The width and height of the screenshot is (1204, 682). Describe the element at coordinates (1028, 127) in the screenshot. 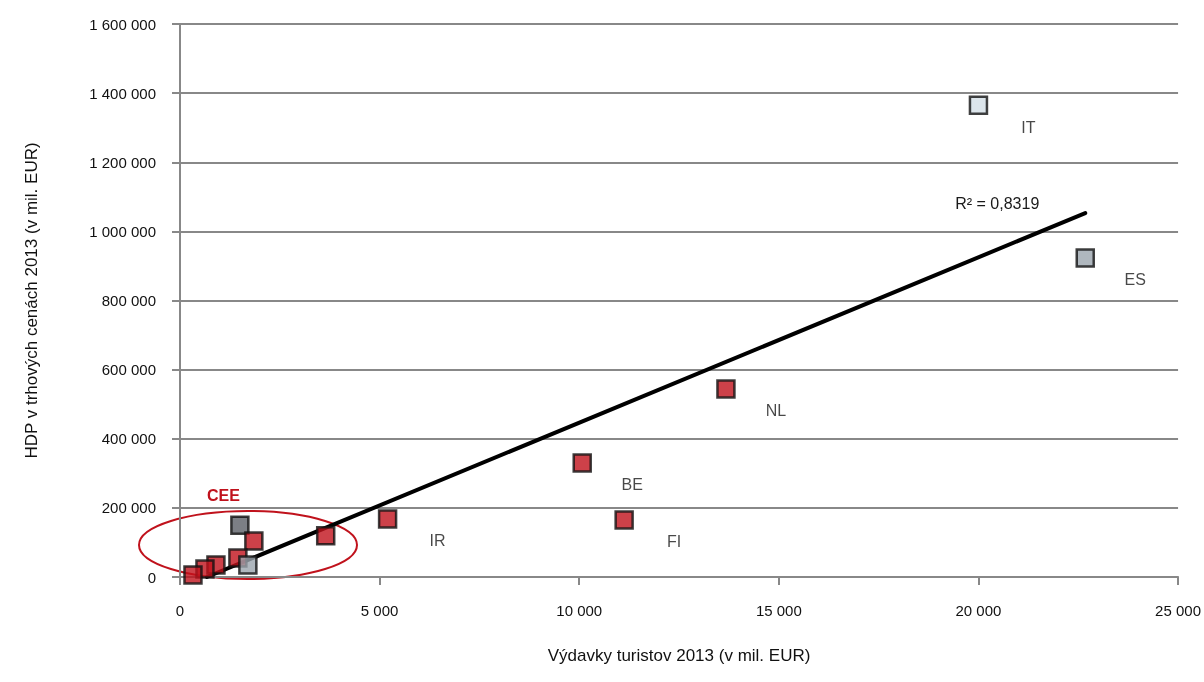

I see `annotation: IT` at that location.